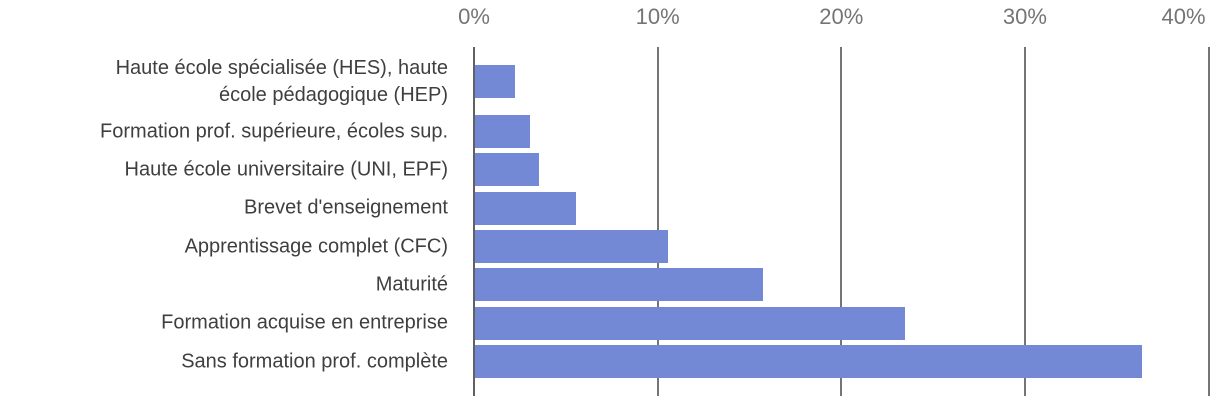  Describe the element at coordinates (1024, 16) in the screenshot. I see `x-axis-tick-label: 30%` at that location.